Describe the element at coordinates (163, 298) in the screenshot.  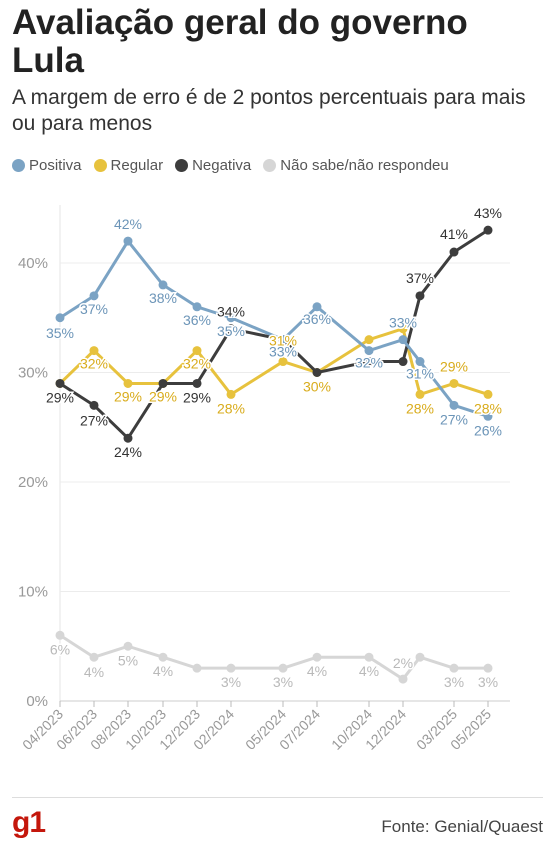
I see `data-label: 38%` at that location.